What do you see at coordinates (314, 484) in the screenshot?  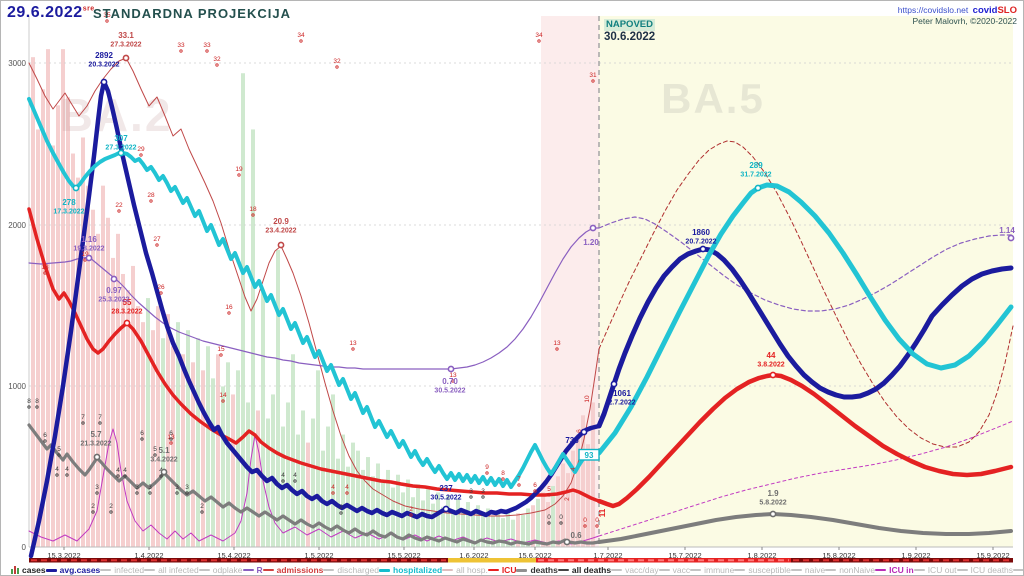 I see `series-deaths-history-line` at bounding box center [314, 484].